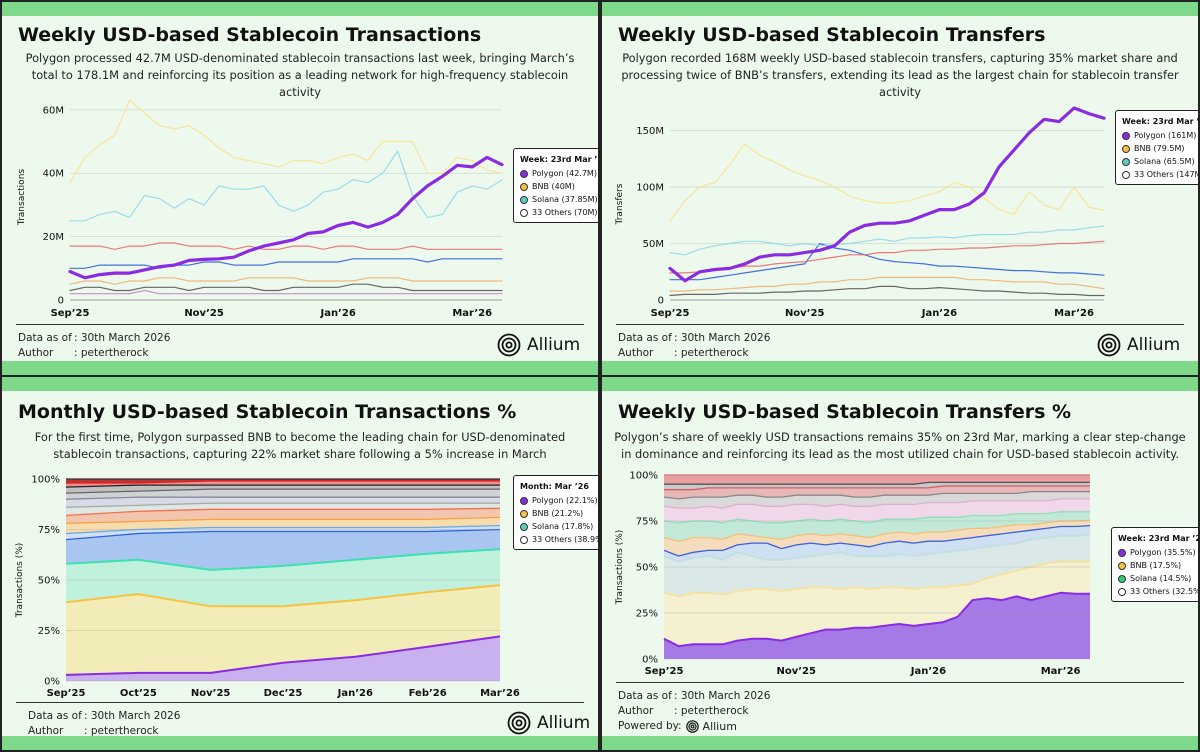  What do you see at coordinates (650, 188) in the screenshot?
I see `y-tick-label: 100M` at bounding box center [650, 188].